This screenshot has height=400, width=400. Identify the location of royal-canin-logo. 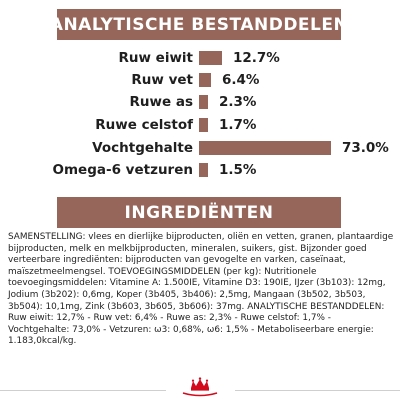
(200, 387).